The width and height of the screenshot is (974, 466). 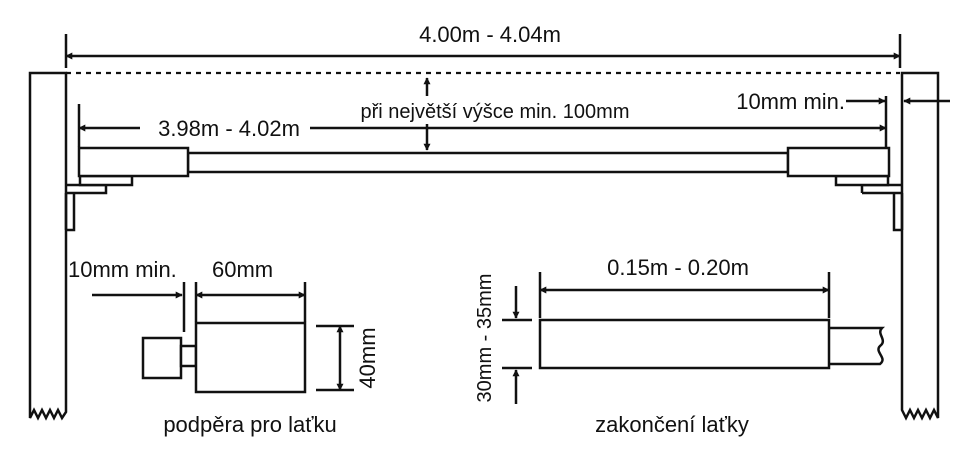 I want to click on overall-width-label: 4.00m - 4.04m, so click(x=490, y=34).